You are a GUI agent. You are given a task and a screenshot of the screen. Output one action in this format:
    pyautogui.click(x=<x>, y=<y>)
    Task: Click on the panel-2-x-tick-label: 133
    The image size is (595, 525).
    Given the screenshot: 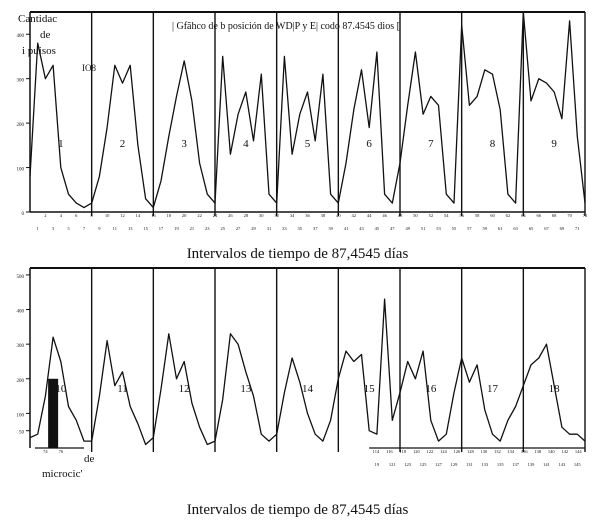 What is the action you would take?
    pyautogui.click(x=485, y=464)
    